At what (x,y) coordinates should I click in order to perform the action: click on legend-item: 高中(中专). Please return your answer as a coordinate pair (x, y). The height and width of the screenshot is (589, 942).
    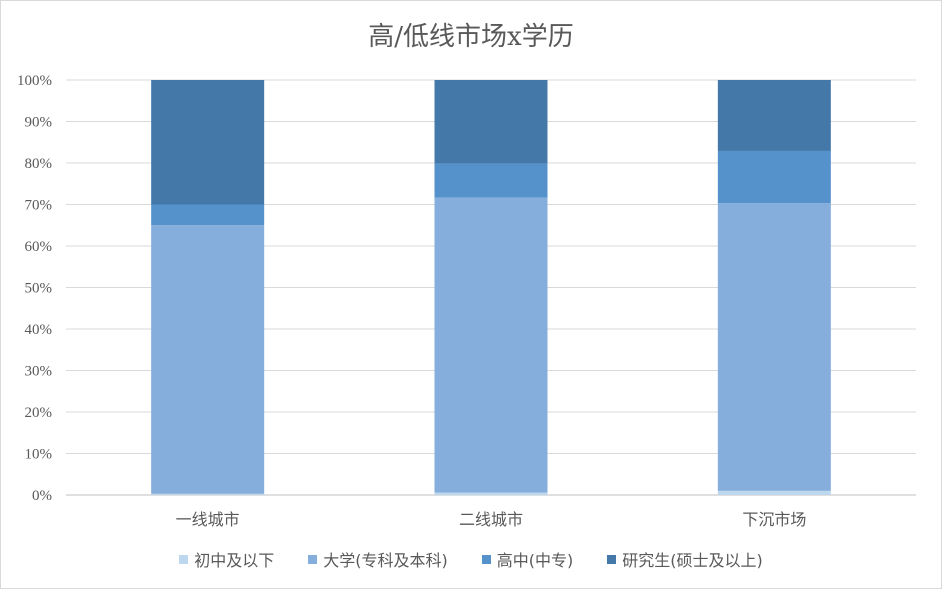
    Looking at the image, I should click on (527, 559).